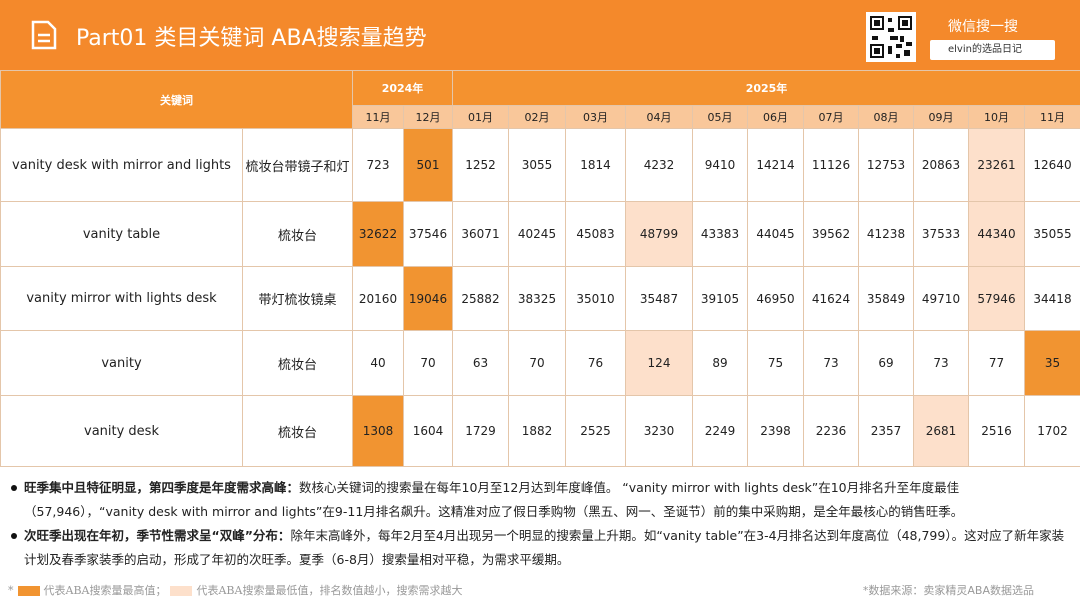 The width and height of the screenshot is (1080, 608). What do you see at coordinates (996, 363) in the screenshot?
I see `rank-value: 77` at bounding box center [996, 363].